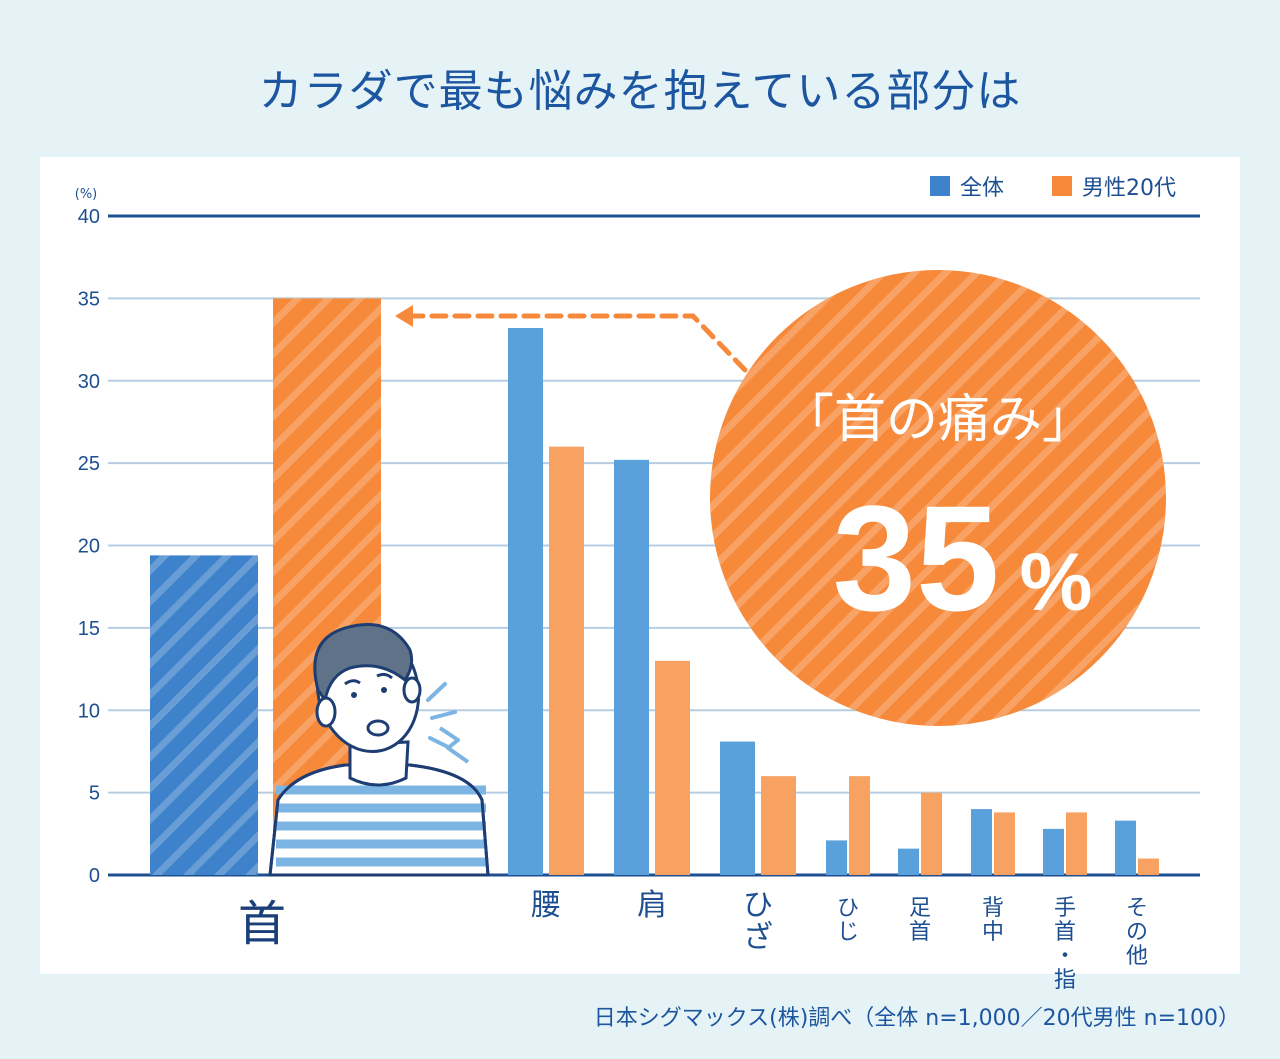  Describe the element at coordinates (982, 188) in the screenshot. I see `legend-label: 全体` at that location.